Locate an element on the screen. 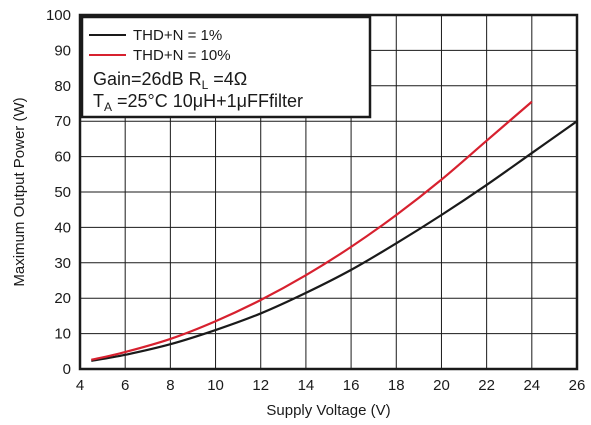 This screenshot has width=591, height=425. y-tick-label: 0 is located at coordinates (67, 369).